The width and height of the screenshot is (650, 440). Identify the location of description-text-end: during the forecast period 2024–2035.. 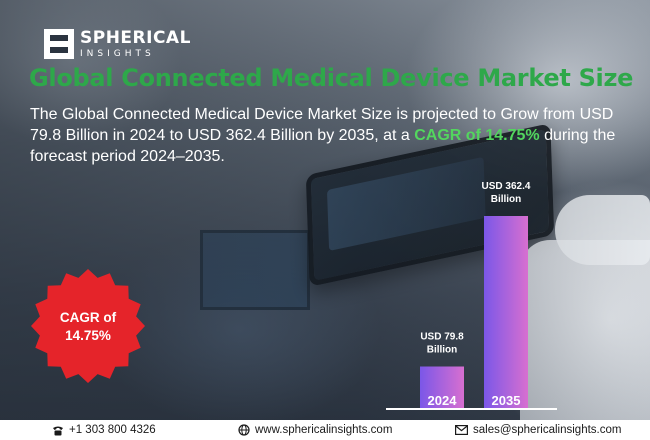
(323, 146).